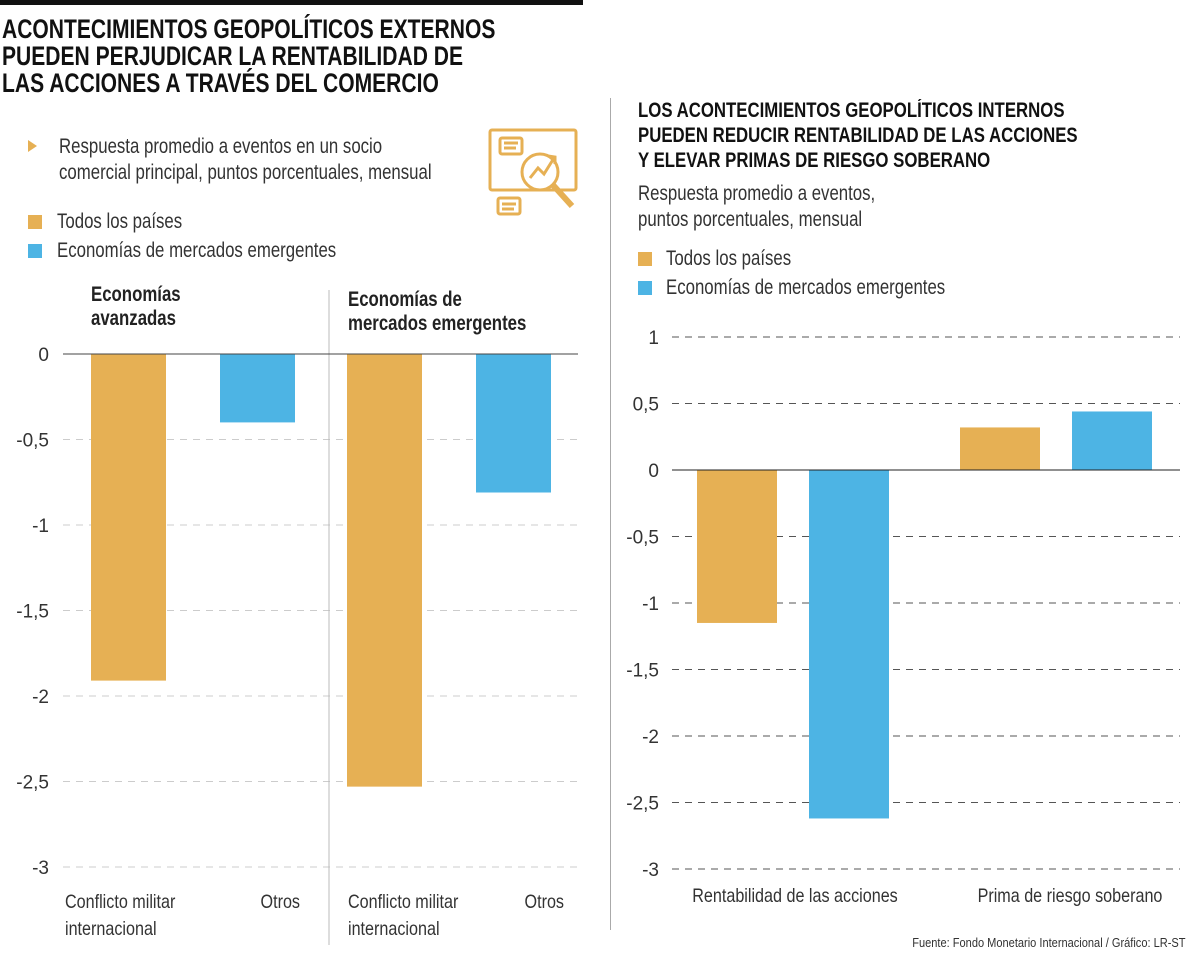  I want to click on bullet-triangle-icon, so click(32, 146).